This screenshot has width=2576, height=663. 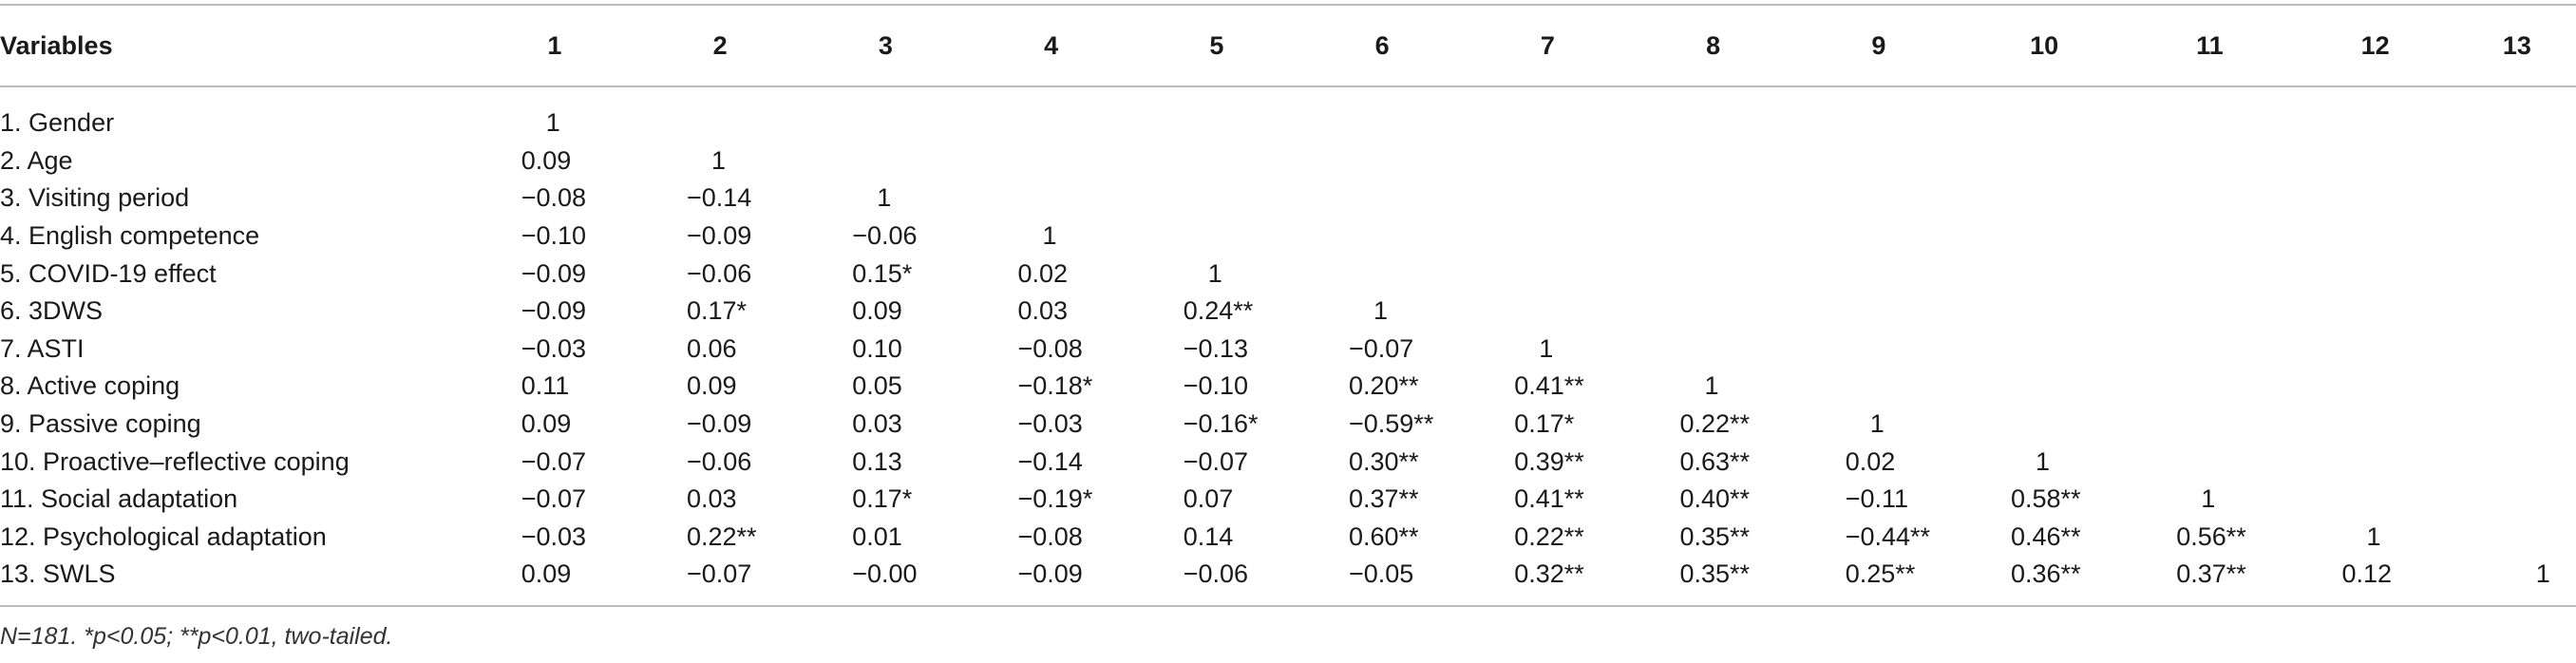 I want to click on cell-value: 0.39**, so click(x=1549, y=461).